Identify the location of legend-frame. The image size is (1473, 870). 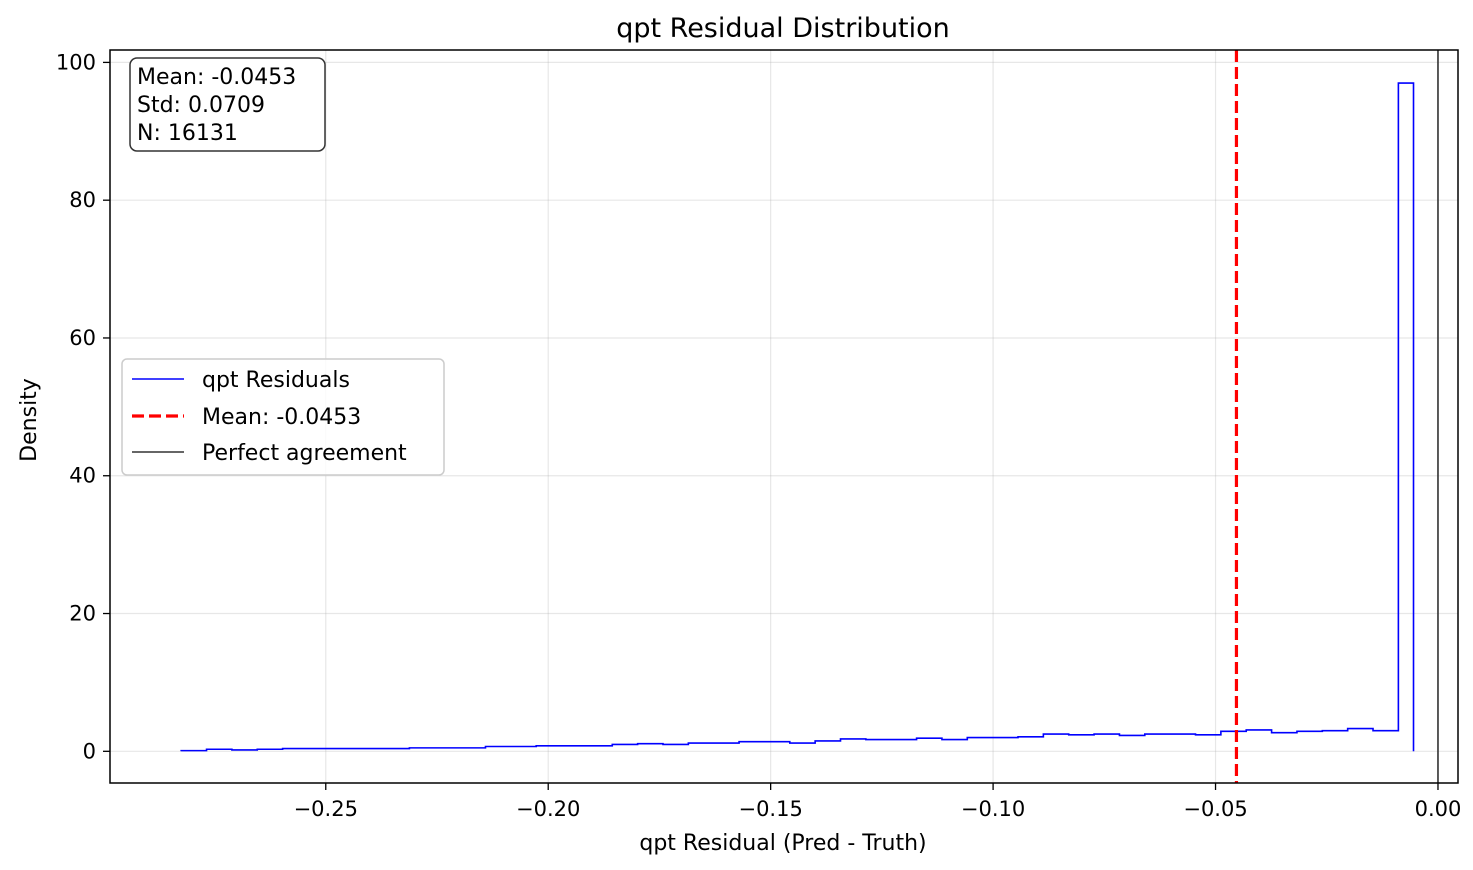
(283, 417).